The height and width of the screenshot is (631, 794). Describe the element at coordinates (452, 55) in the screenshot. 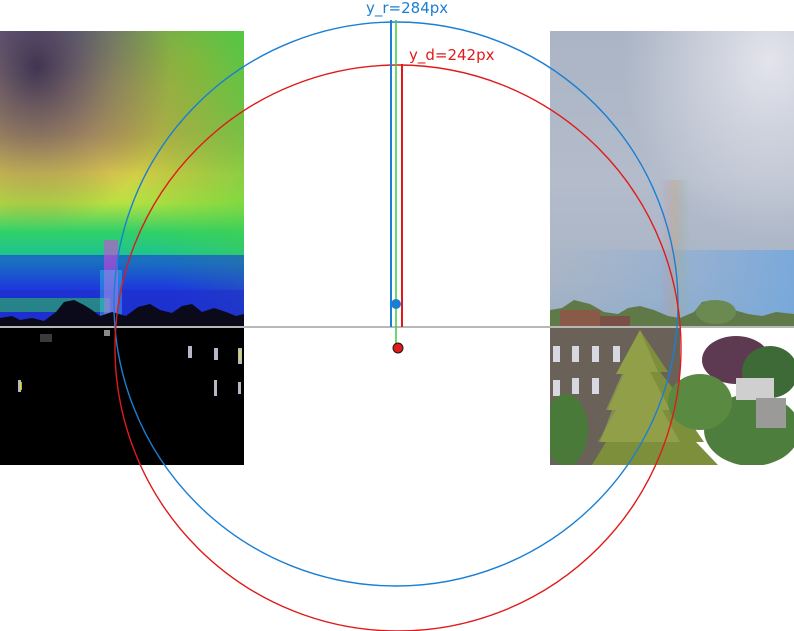

I see `y-d-label: y_d=242px` at that location.